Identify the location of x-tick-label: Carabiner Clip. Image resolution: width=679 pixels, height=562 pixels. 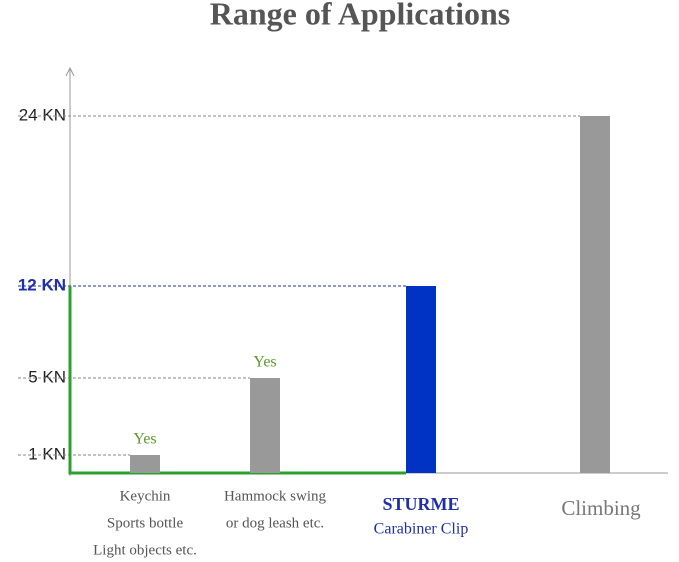
(421, 529).